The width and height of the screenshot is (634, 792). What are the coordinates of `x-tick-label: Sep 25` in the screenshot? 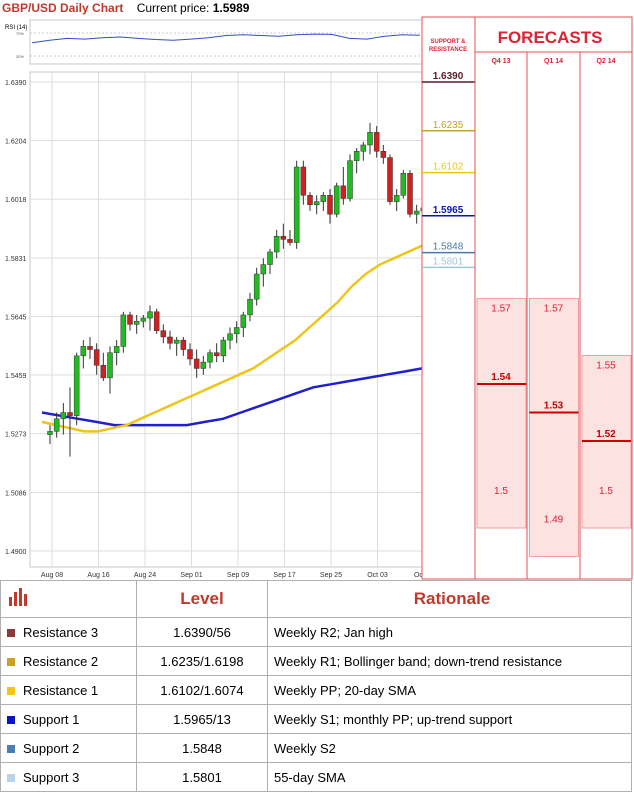 It's located at (331, 575).